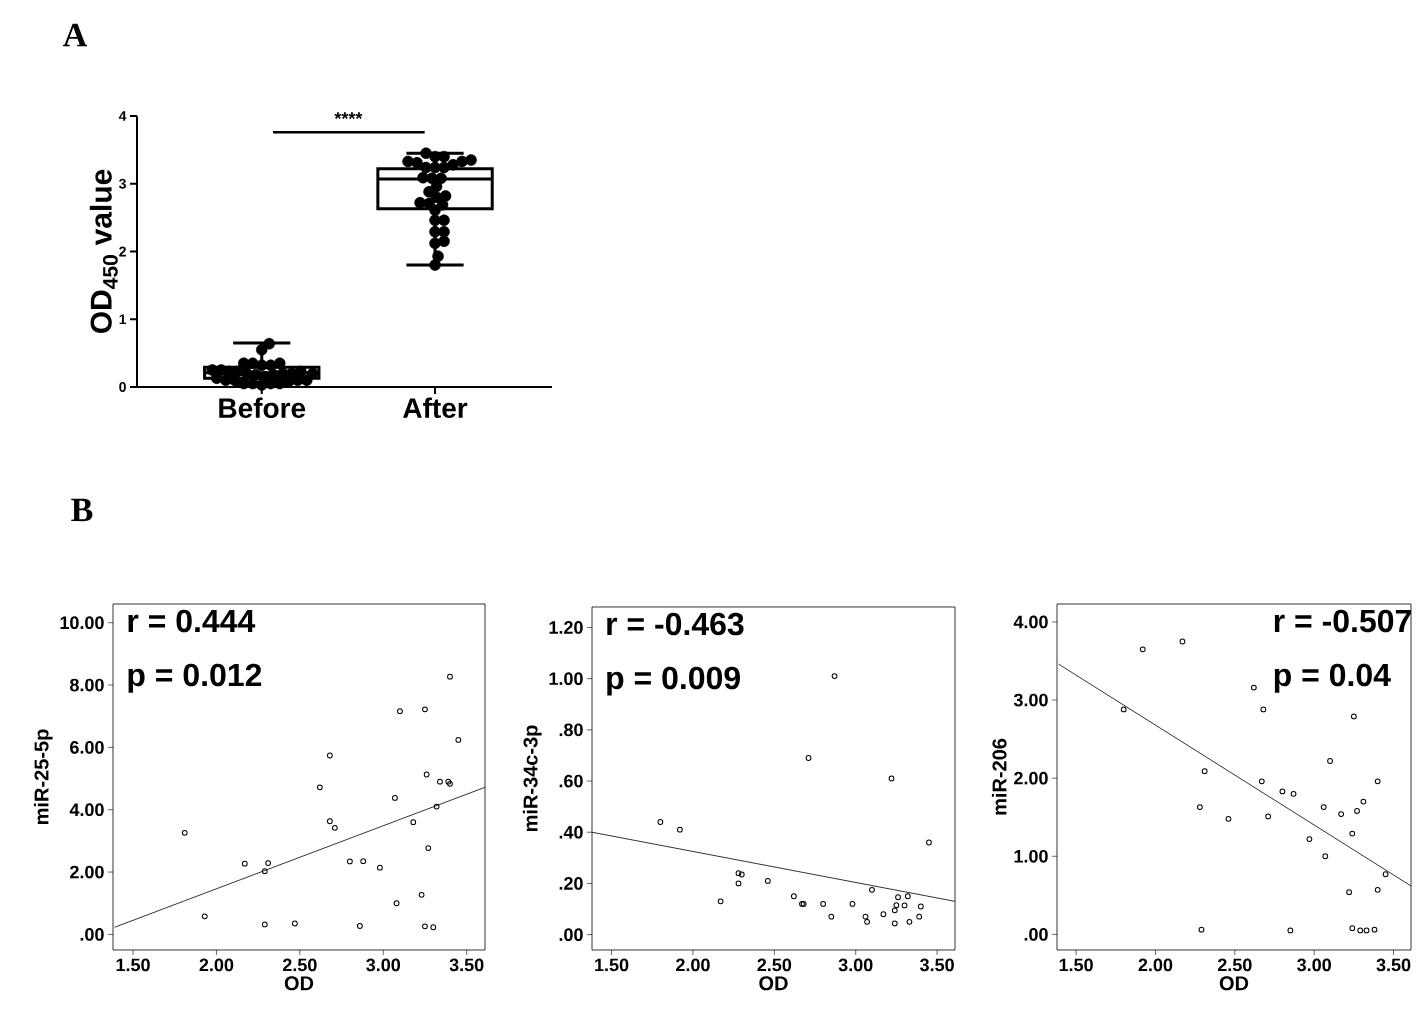  Describe the element at coordinates (195, 678) in the screenshot. I see `annotation: p = 0.012` at that location.